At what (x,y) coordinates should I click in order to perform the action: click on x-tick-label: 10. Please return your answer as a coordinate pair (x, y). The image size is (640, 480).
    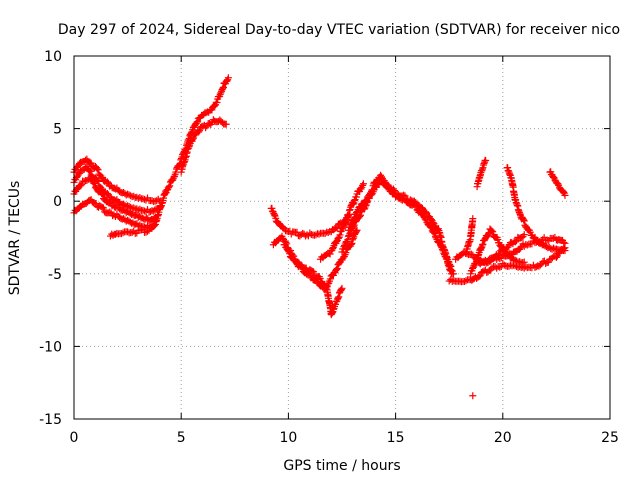
    Looking at the image, I should click on (288, 438).